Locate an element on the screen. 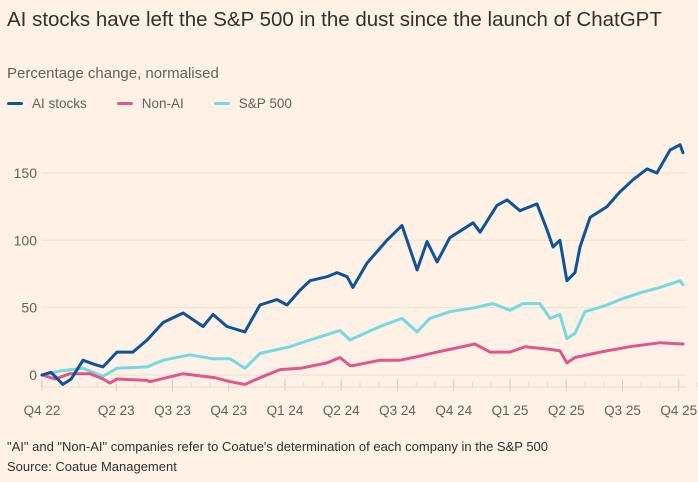 The width and height of the screenshot is (698, 482). x-tick-label: Q1 24 is located at coordinates (285, 410).